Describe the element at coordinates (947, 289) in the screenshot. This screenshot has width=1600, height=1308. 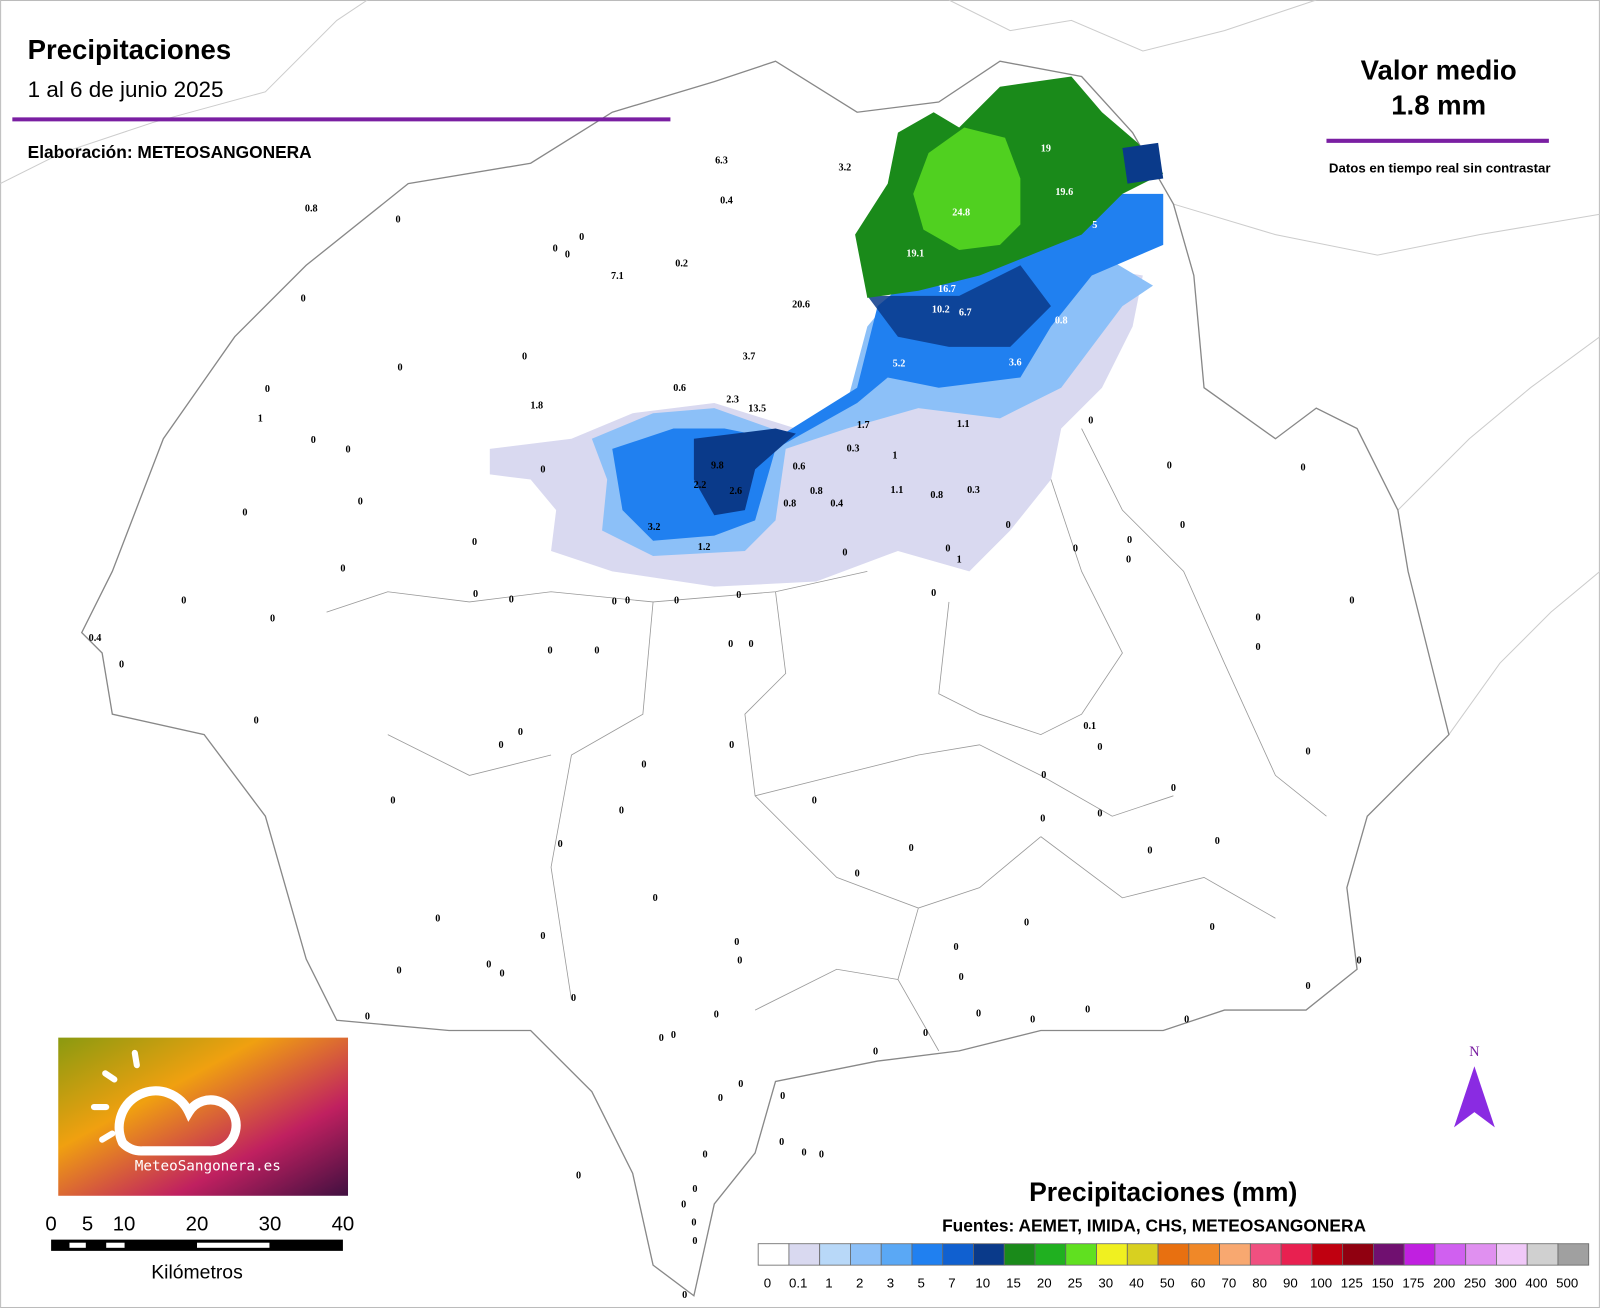
I see `station-value: 16.7` at that location.